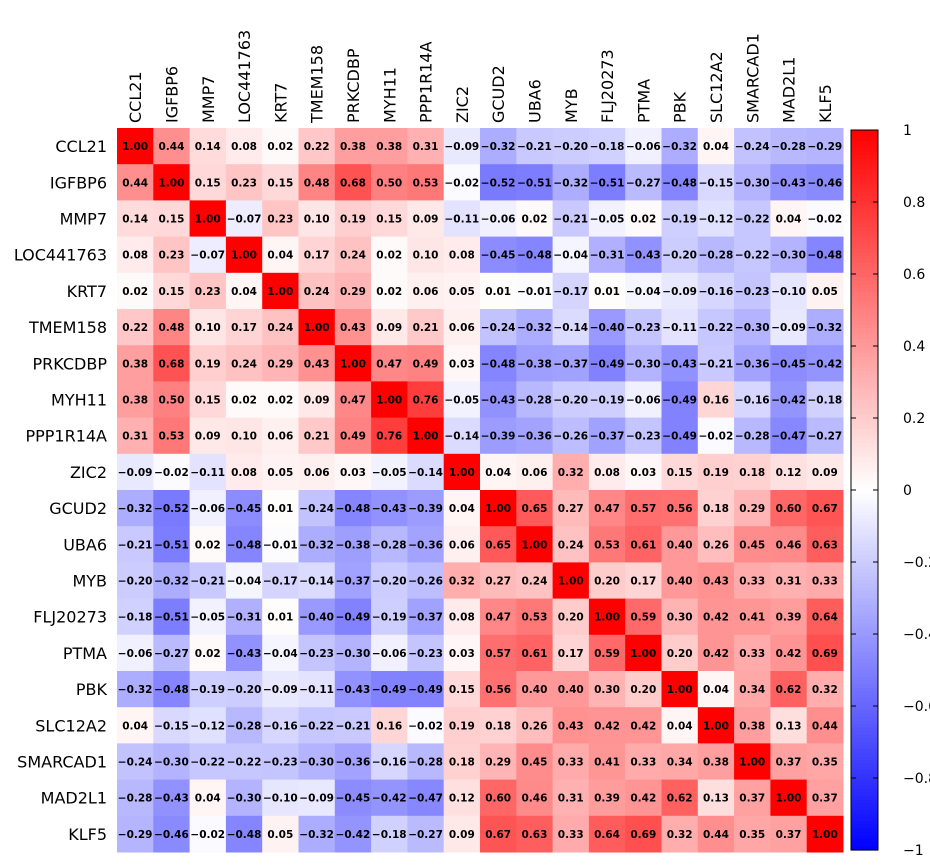 The height and width of the screenshot is (868, 930). What do you see at coordinates (208, 292) in the screenshot?
I see `cell-value-label: 0.23` at bounding box center [208, 292].